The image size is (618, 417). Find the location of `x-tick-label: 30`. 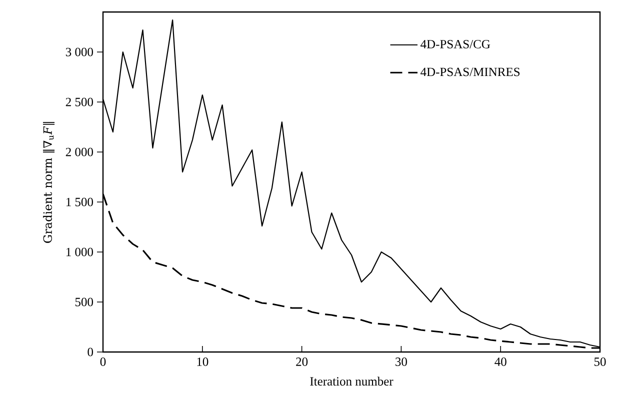

x-tick-label: 30 is located at coordinates (401, 362).